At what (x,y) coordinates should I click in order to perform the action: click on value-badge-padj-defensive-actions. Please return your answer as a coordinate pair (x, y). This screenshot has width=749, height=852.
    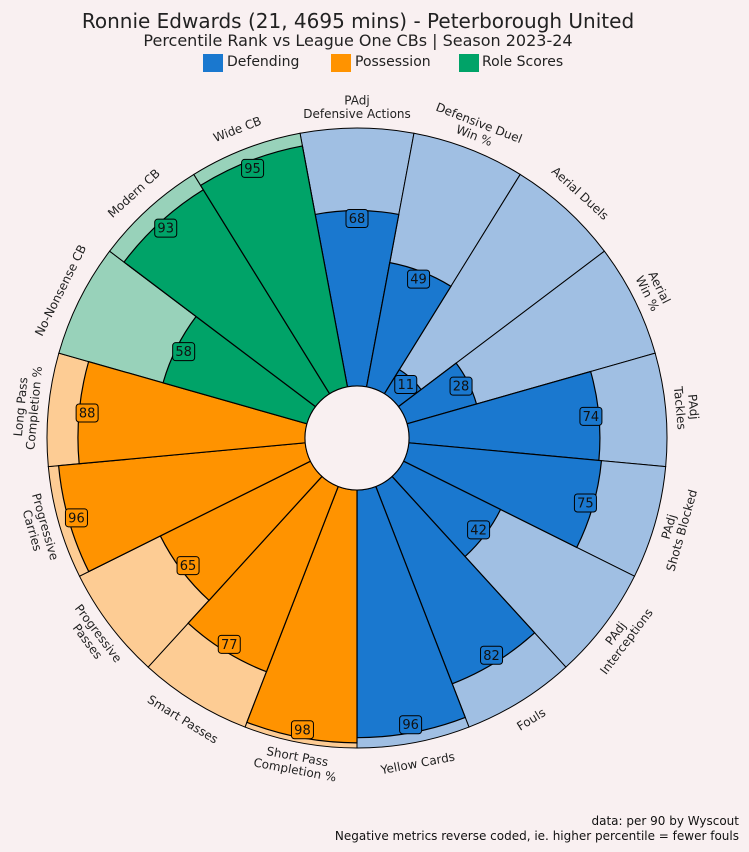
    Looking at the image, I should click on (357, 219).